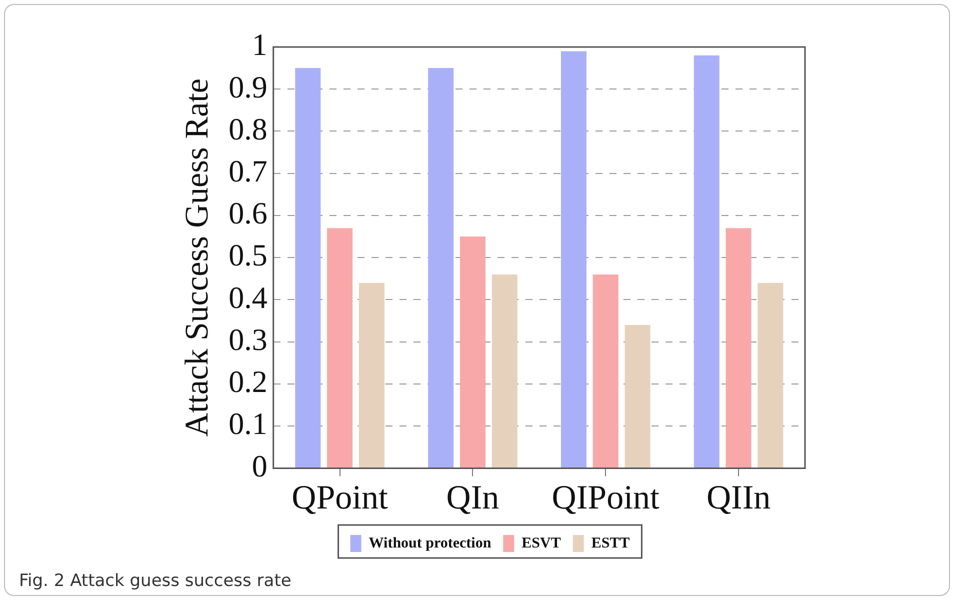 Image resolution: width=955 pixels, height=602 pixels. Describe the element at coordinates (248, 171) in the screenshot. I see `y-tick-label: 0.7` at that location.